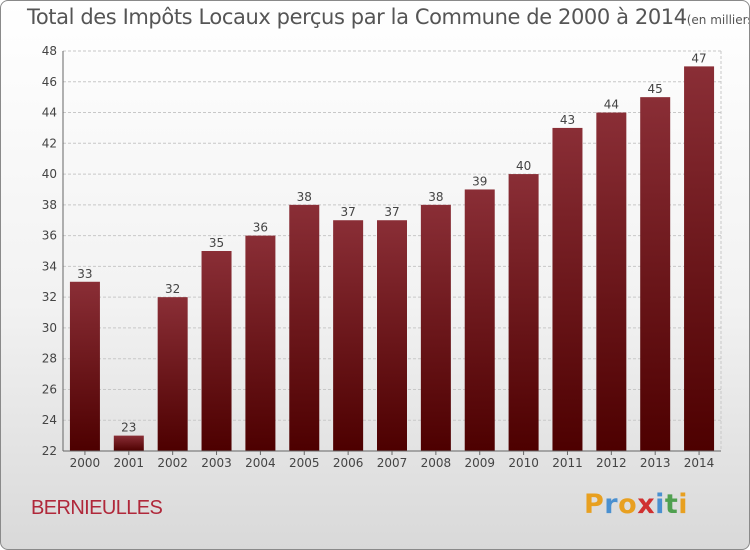 This screenshot has width=750, height=550. Describe the element at coordinates (698, 58) in the screenshot. I see `bar-value-label: 47` at that location.